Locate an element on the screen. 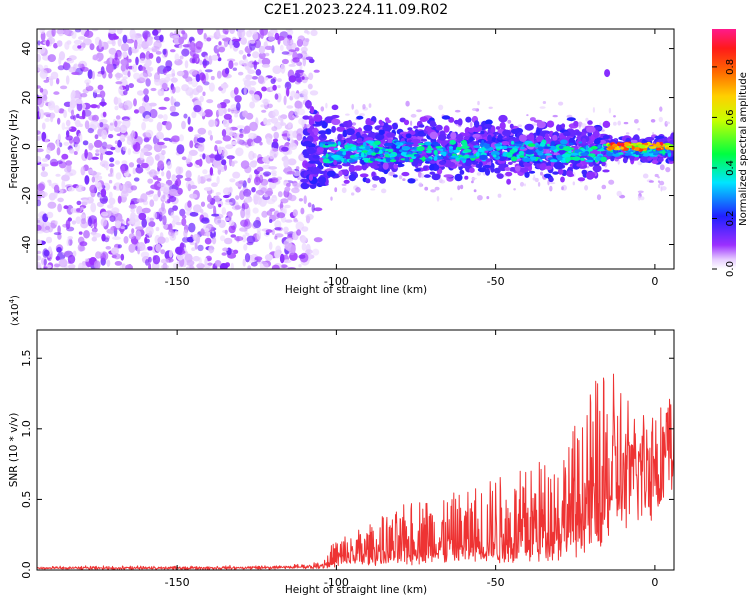 Image resolution: width=750 pixels, height=600 pixels. y-tick-label: -20 is located at coordinates (26, 196).